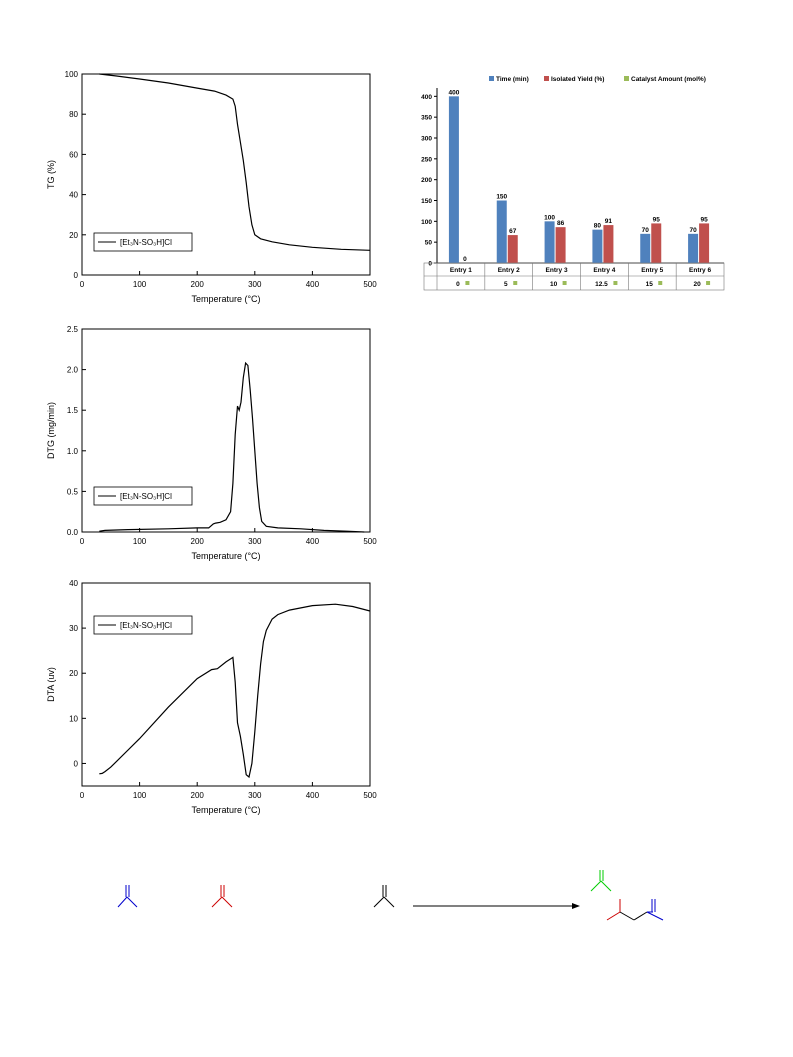 Image resolution: width=793 pixels, height=1057 pixels. What do you see at coordinates (73, 628) in the screenshot?
I see `y-tick-label: 30` at bounding box center [73, 628].